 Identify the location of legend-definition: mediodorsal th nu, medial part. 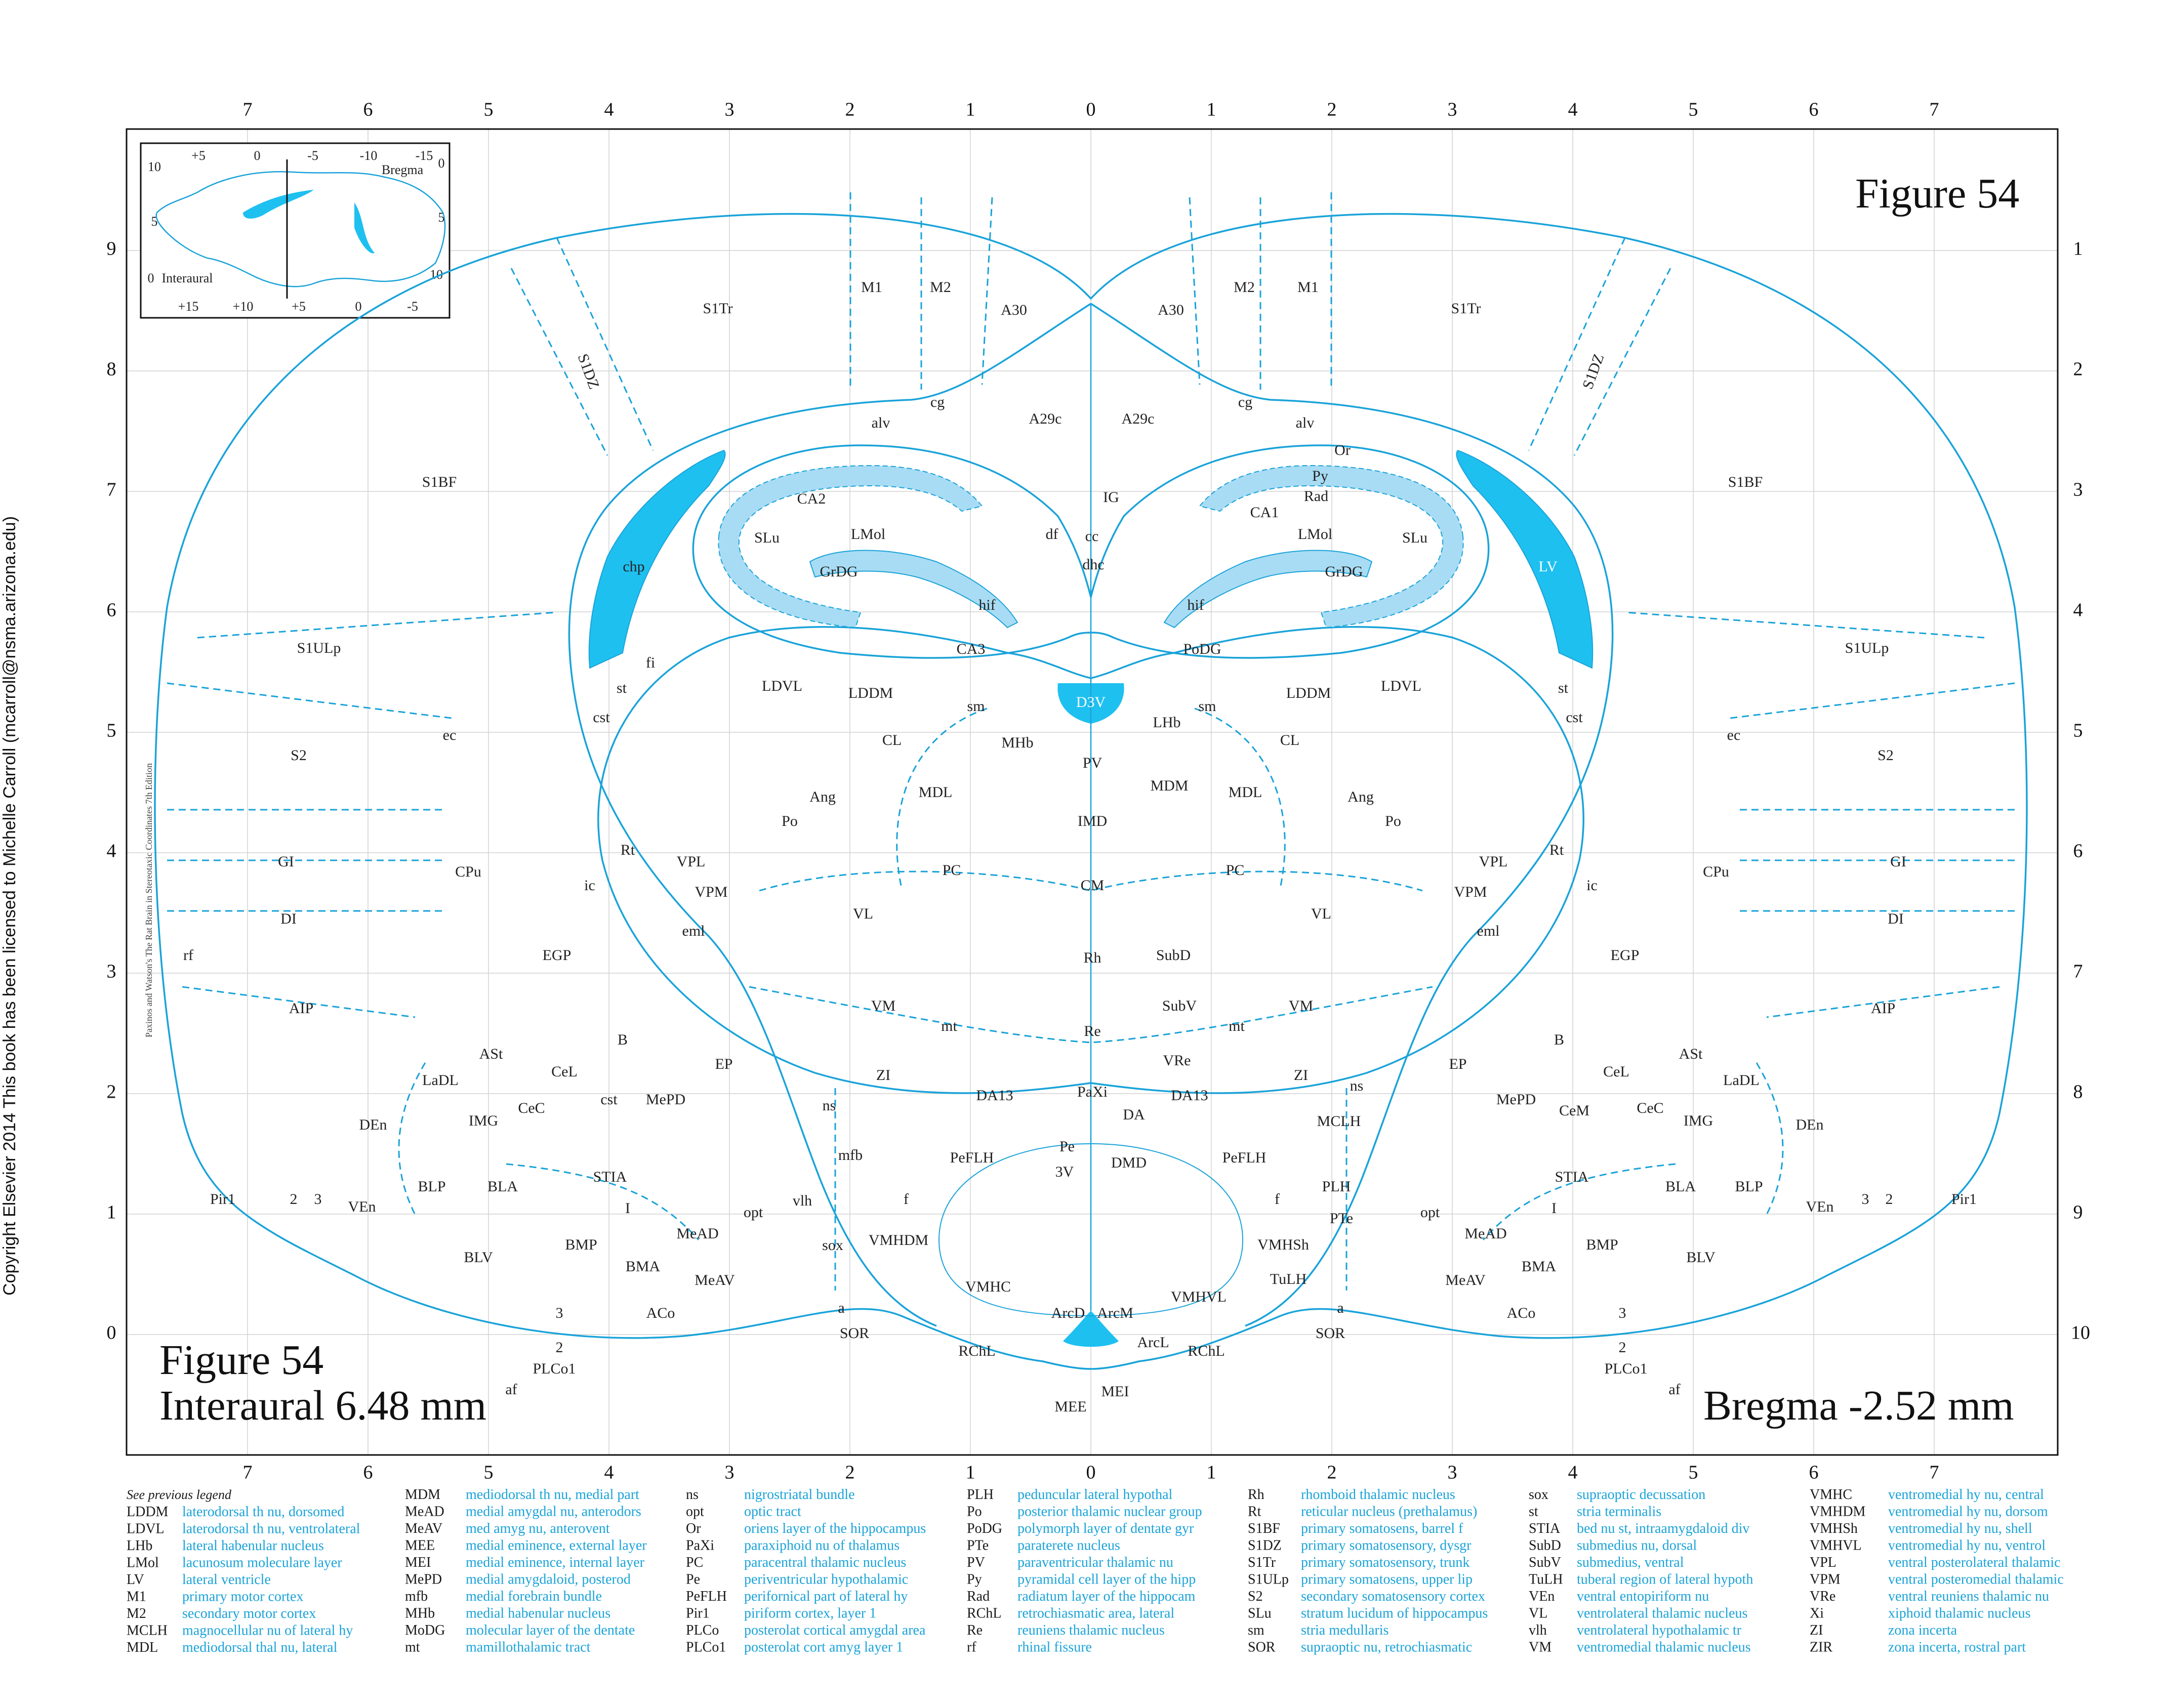
(552, 1495).